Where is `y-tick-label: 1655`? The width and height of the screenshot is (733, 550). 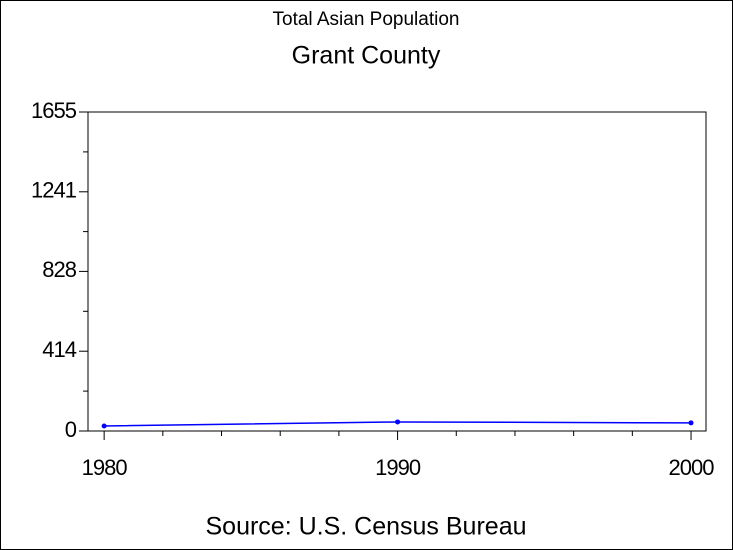
y-tick-label: 1655 is located at coordinates (54, 110).